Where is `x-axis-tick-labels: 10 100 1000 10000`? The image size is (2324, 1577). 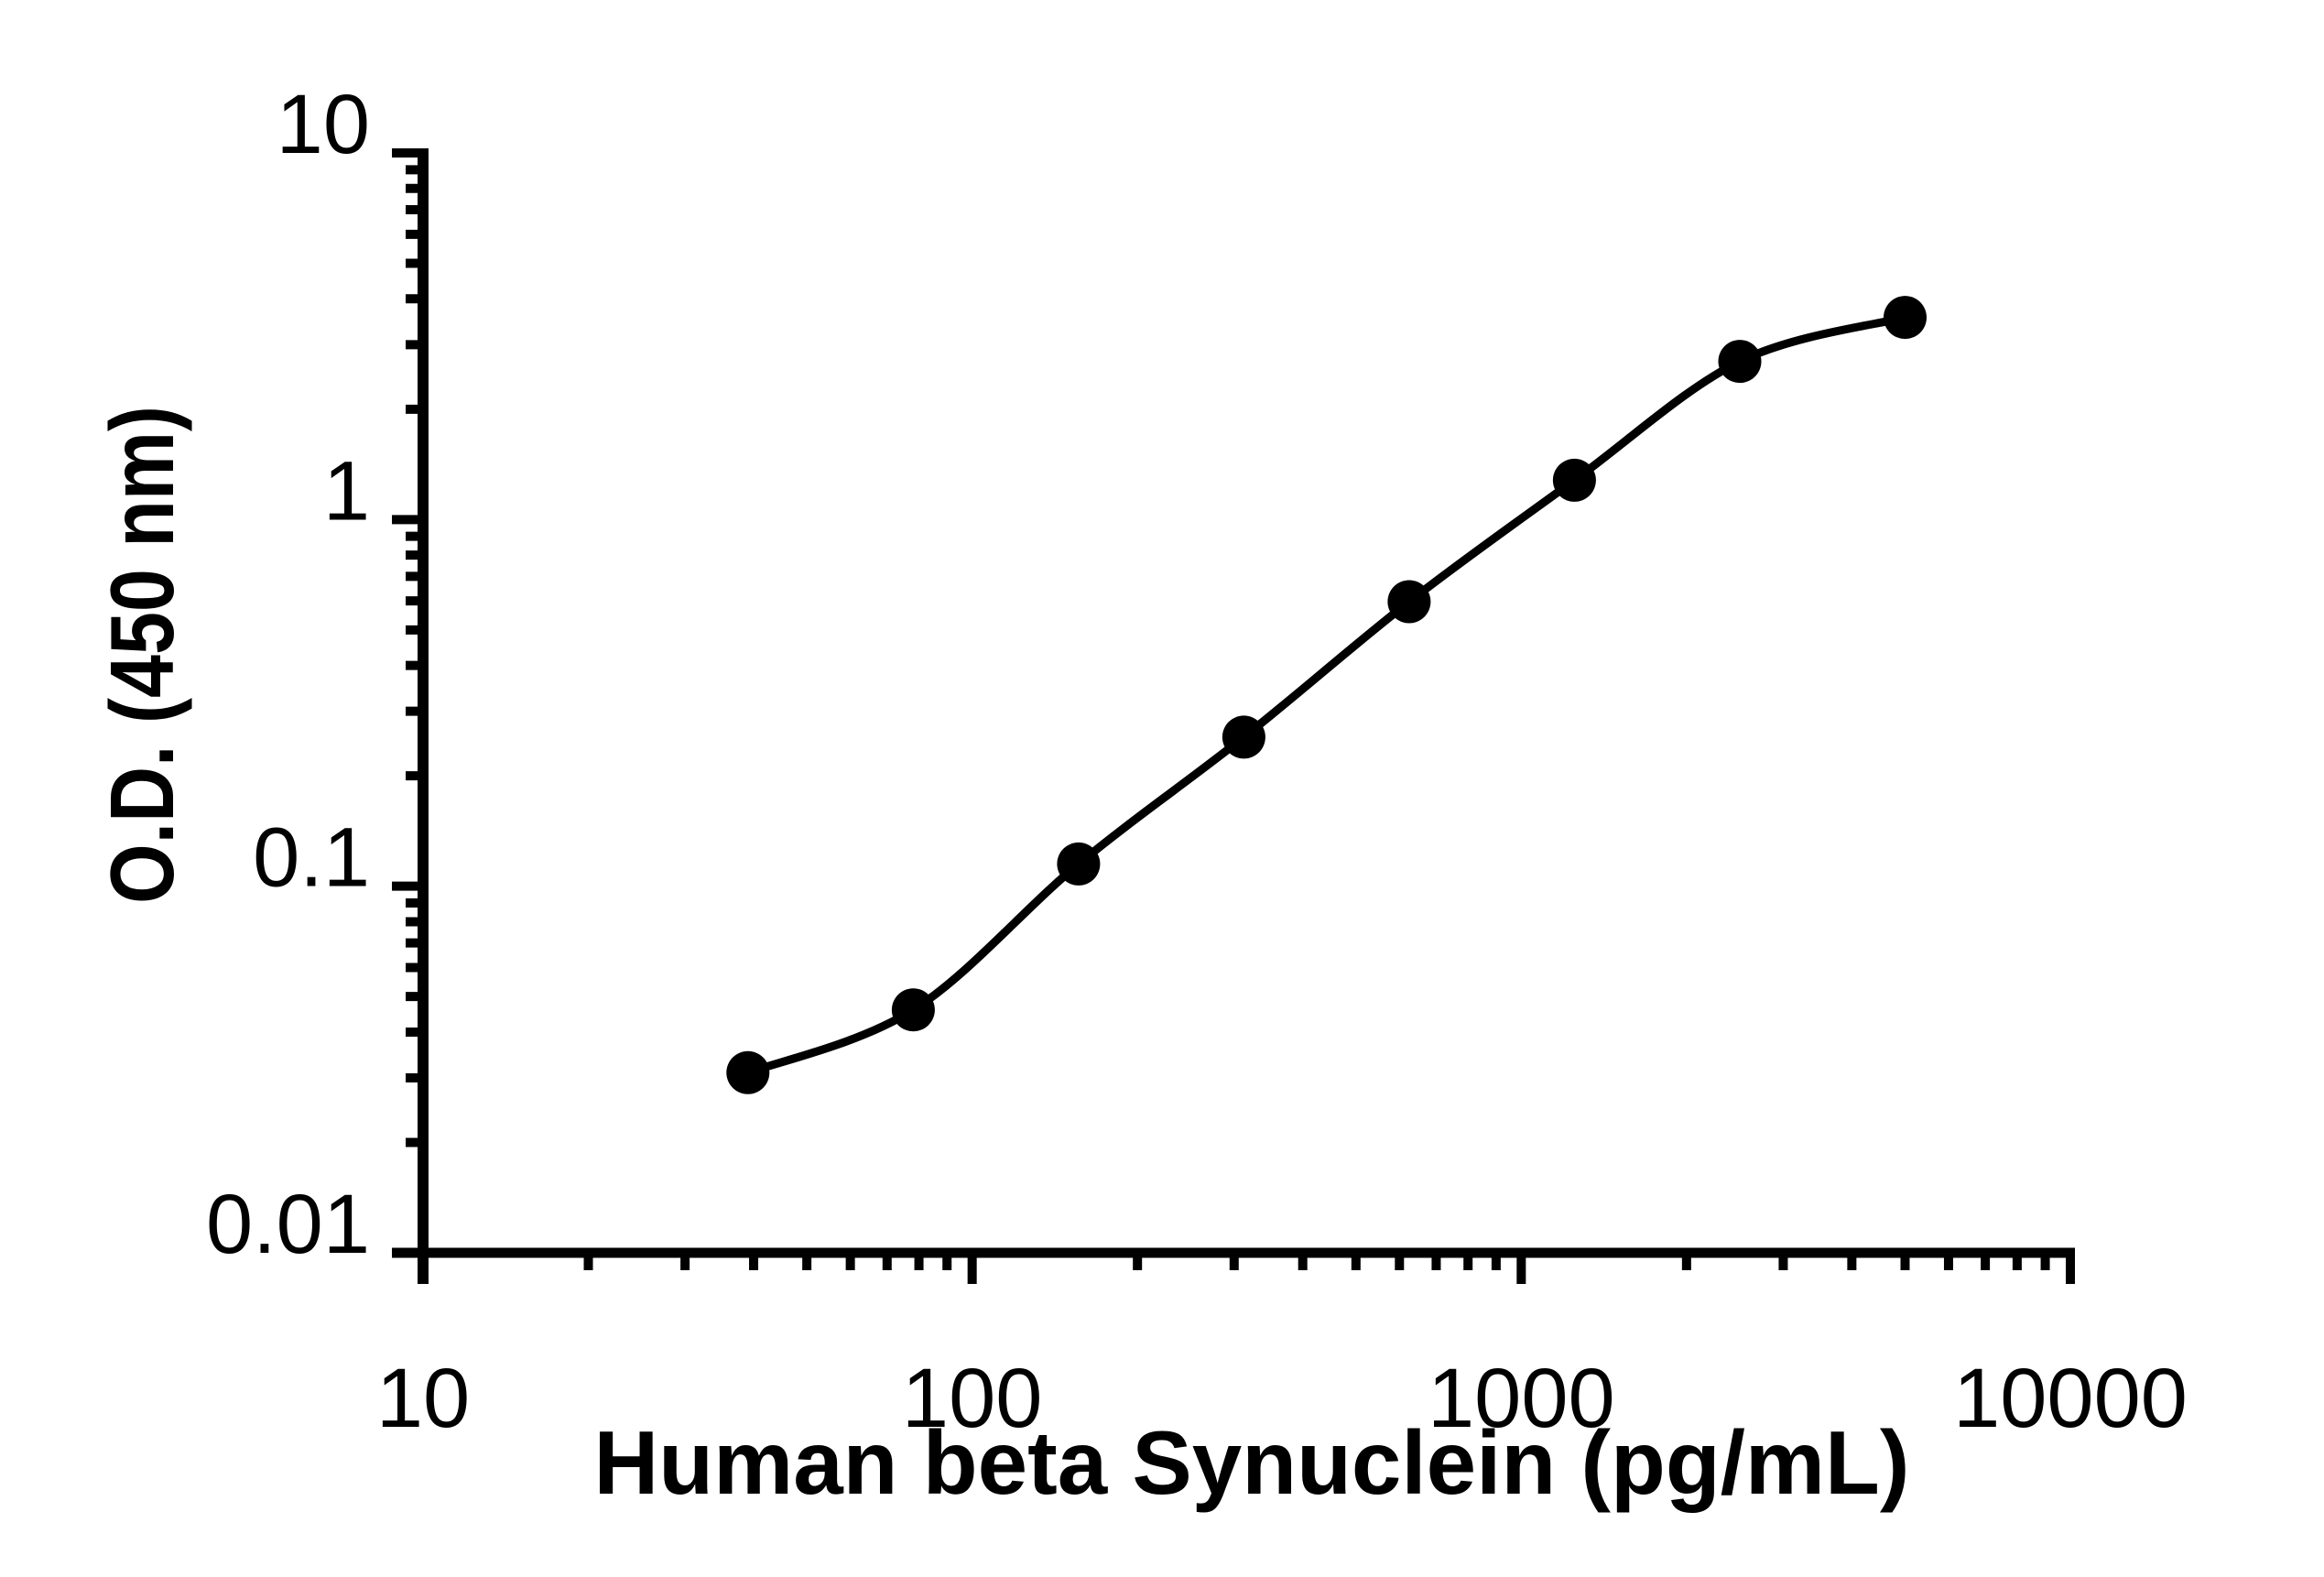 x-axis-tick-labels: 10 100 1000 10000 is located at coordinates (1282, 1398).